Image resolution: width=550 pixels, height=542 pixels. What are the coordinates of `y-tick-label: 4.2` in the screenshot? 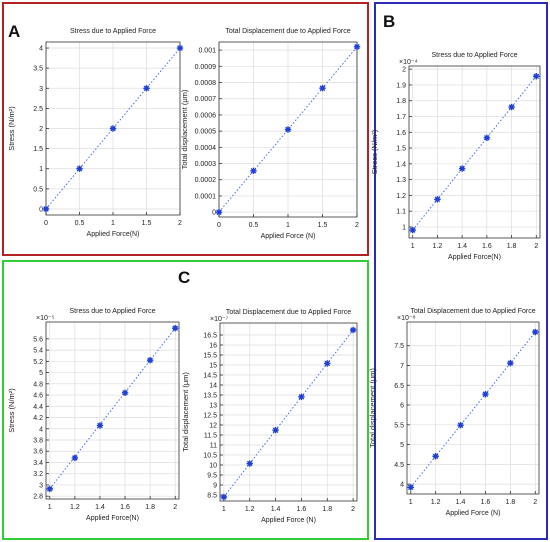 It's located at (38, 418).